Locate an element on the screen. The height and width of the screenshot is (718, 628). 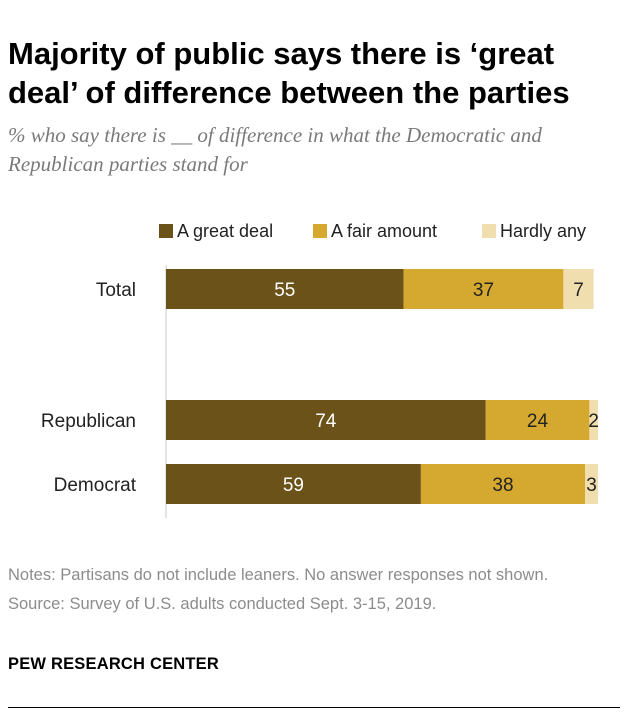
data-label-democrat-3: 3 is located at coordinates (591, 485).